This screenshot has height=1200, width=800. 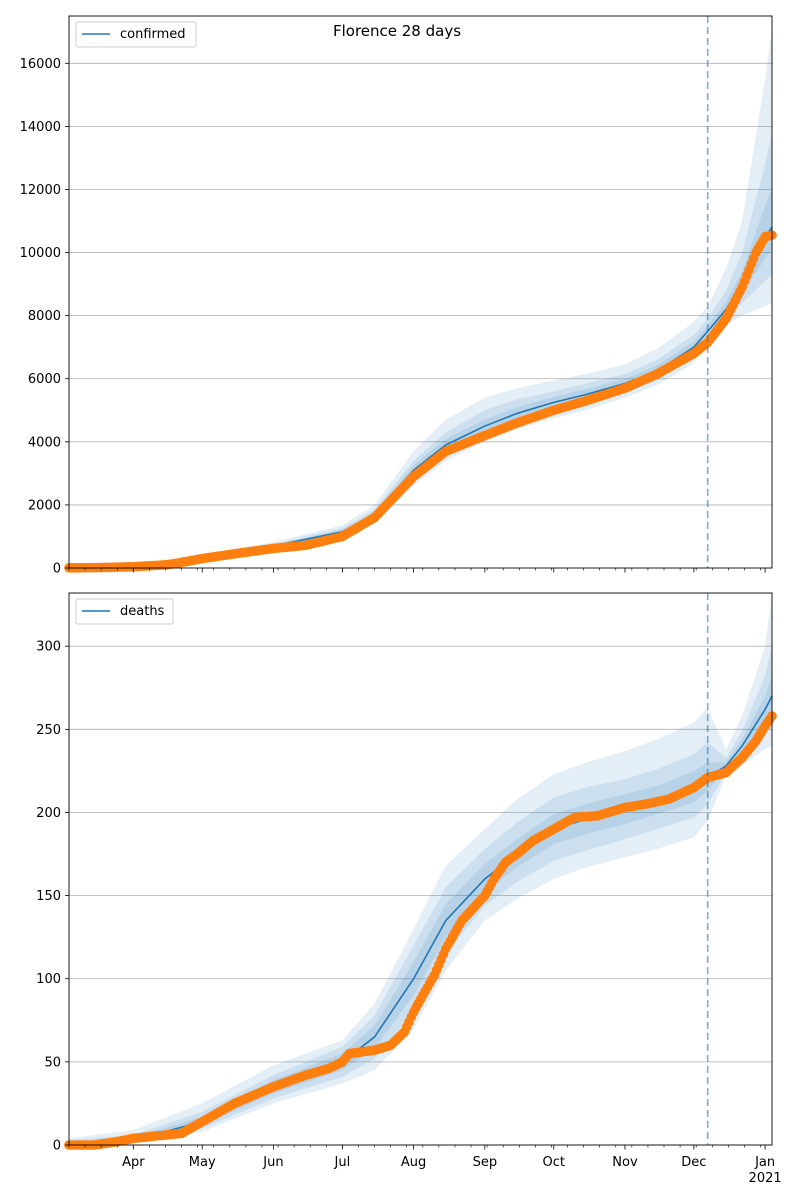 What do you see at coordinates (485, 1162) in the screenshot?
I see `xtick-label-Sep: Sep` at bounding box center [485, 1162].